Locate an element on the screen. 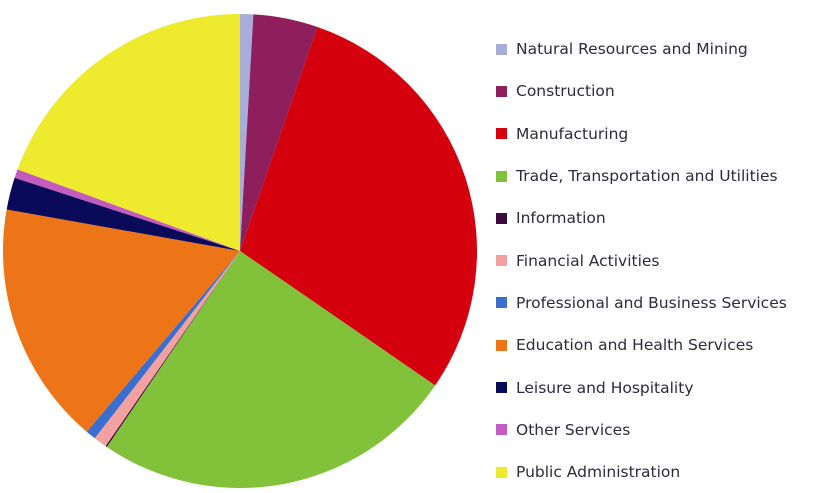  legend-item-2: Manufacturing is located at coordinates (641, 134).